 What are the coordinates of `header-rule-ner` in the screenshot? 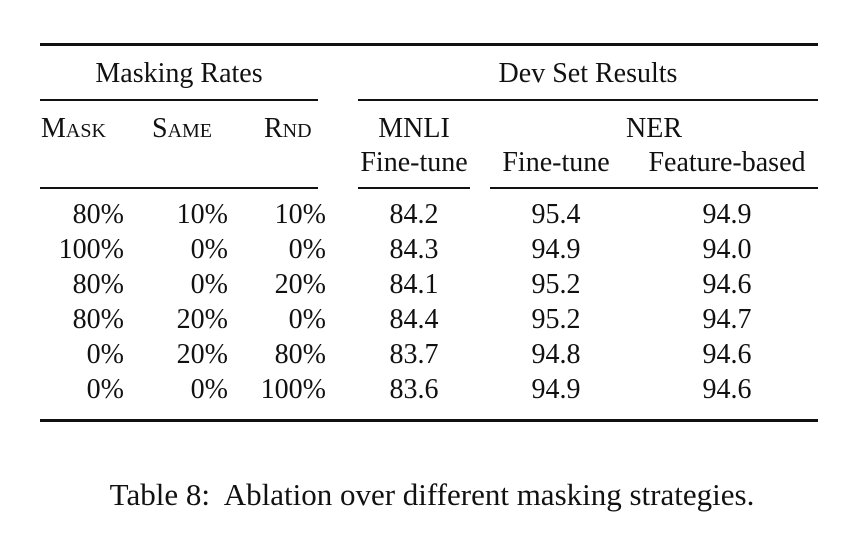 It's located at (654, 188).